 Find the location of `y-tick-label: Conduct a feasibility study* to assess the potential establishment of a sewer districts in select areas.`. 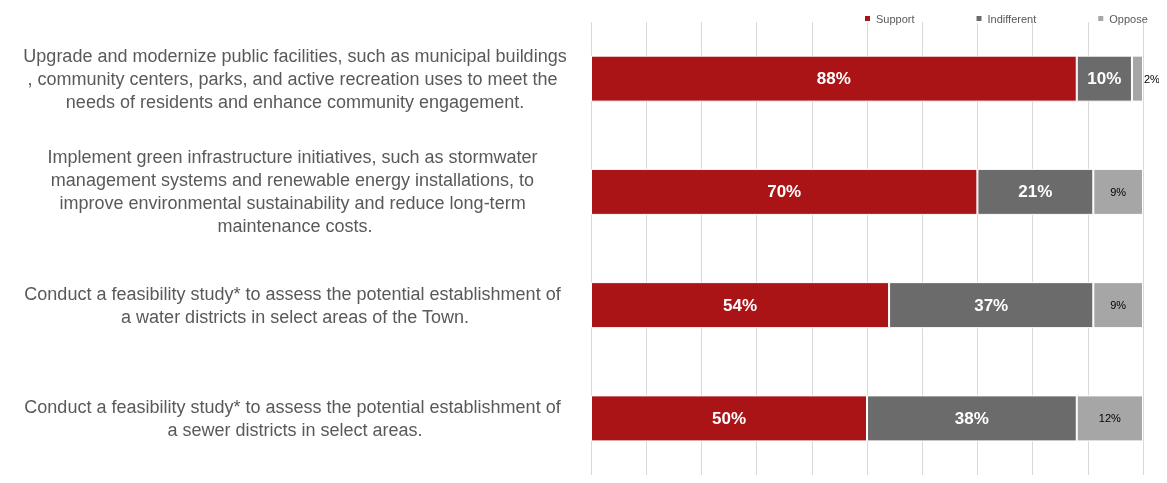

y-tick-label: Conduct a feasibility study* to assess the potential establishment of a sewer districts in select areas. is located at coordinates (295, 418).